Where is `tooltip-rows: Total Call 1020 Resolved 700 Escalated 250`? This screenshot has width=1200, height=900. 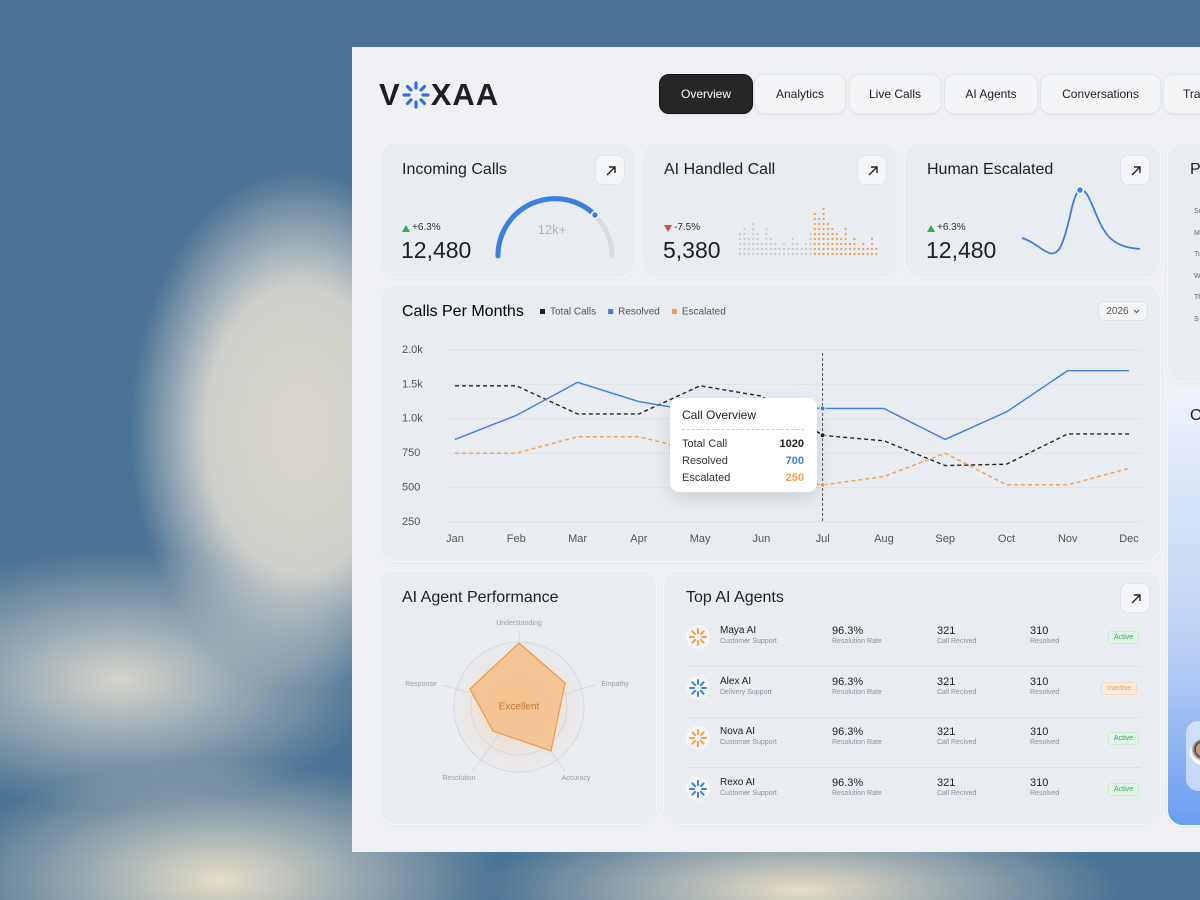 tooltip-rows: Total Call 1020 Resolved 700 Escalated 250 is located at coordinates (743, 460).